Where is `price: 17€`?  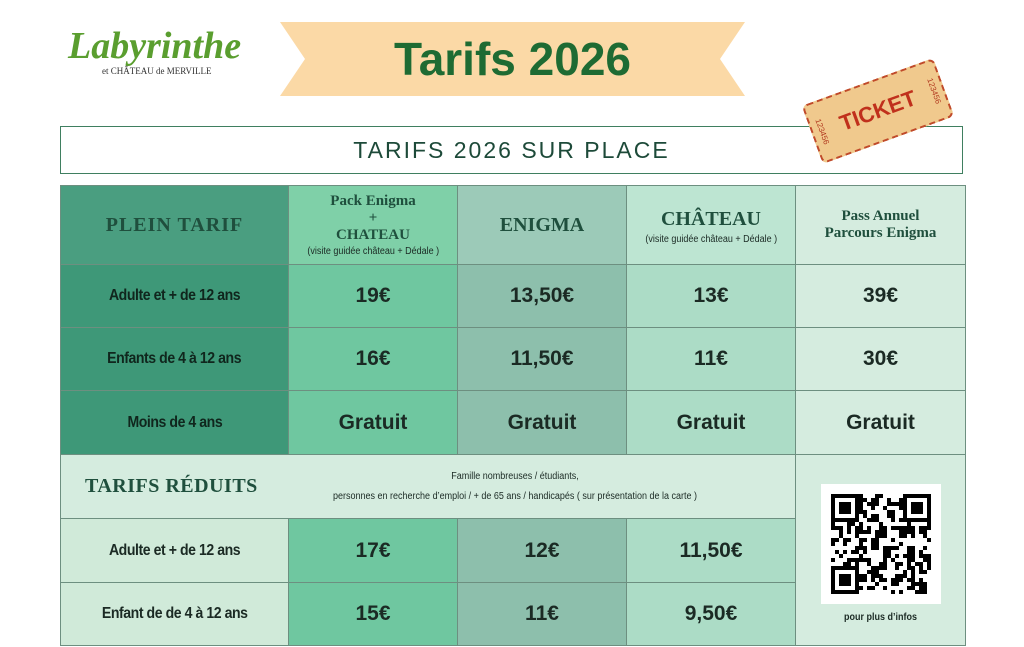 price: 17€ is located at coordinates (373, 550).